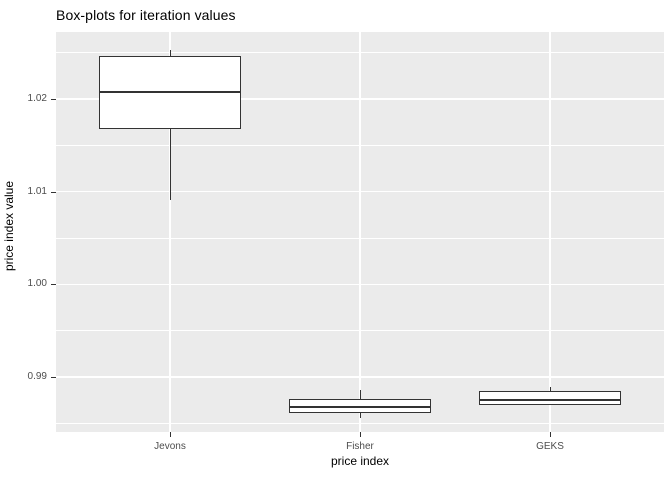 The height and width of the screenshot is (480, 672). Describe the element at coordinates (360, 446) in the screenshot. I see `x-tick-label-fisher: Fisher` at that location.